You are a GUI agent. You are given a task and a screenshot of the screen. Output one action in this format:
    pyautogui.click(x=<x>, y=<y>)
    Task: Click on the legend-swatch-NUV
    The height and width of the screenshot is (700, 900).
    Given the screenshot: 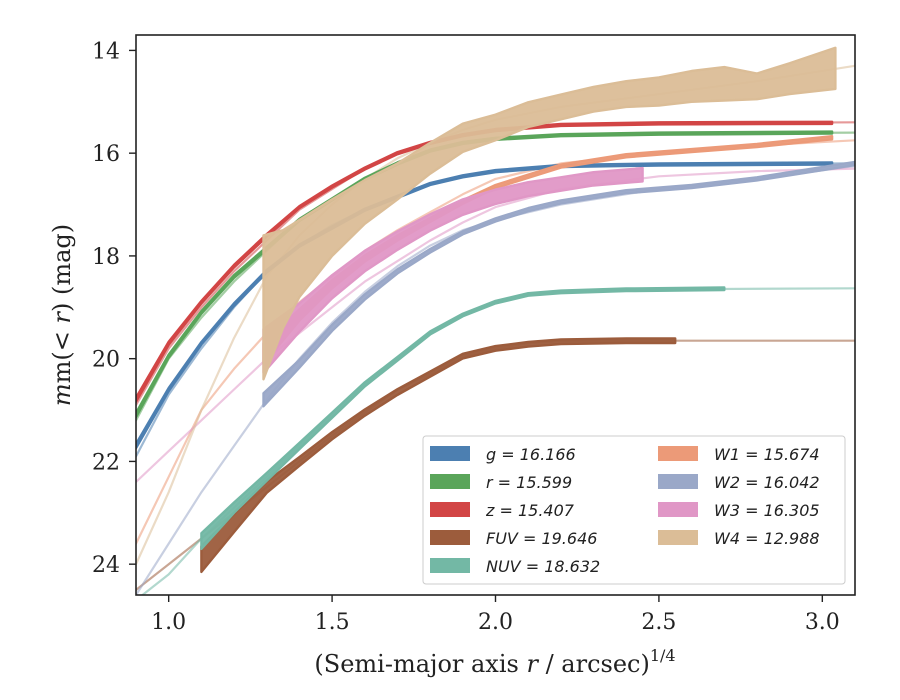 What is the action you would take?
    pyautogui.click(x=450, y=565)
    